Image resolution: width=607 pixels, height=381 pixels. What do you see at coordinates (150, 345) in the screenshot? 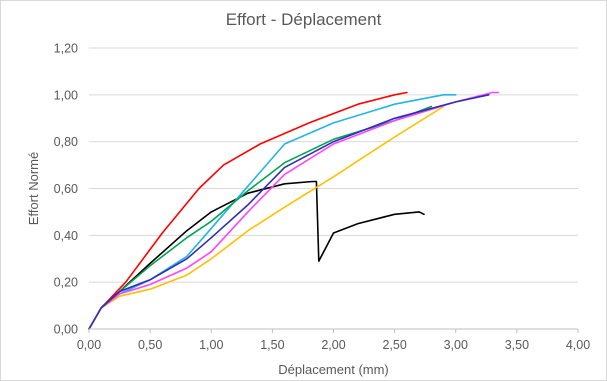
I see `x-tick-label: 0,50` at bounding box center [150, 345].